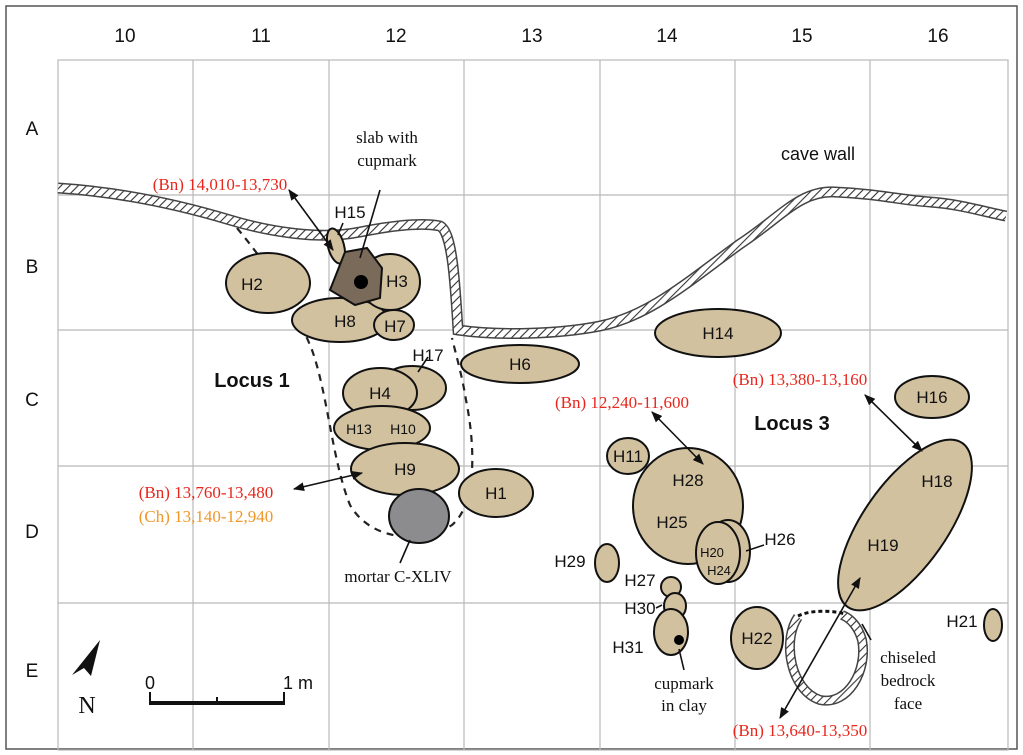 This screenshot has height=755, width=1023. I want to click on label-h7: H7, so click(395, 326).